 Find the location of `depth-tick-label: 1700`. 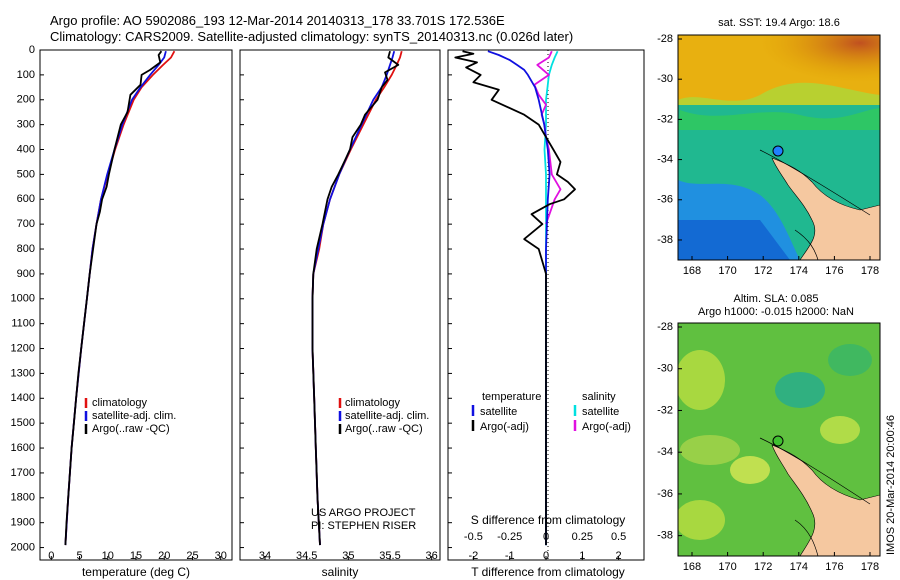

depth-tick-label: 1700 is located at coordinates (23, 473).